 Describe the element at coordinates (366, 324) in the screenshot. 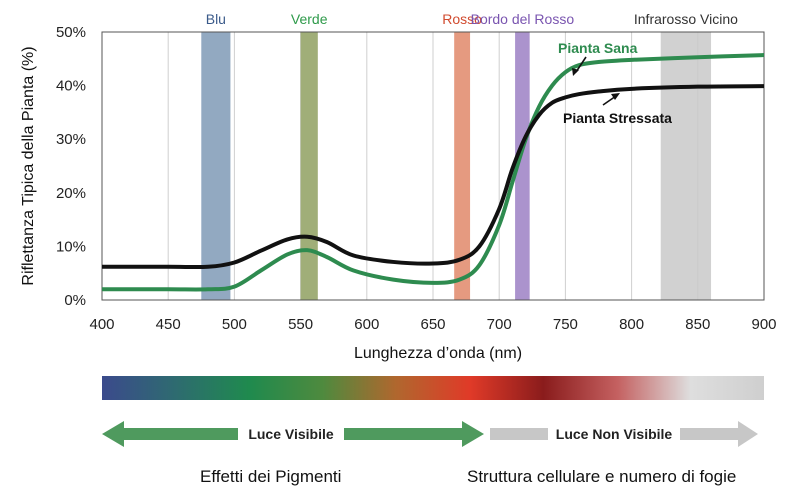

I see `x-tick-label: 600` at that location.